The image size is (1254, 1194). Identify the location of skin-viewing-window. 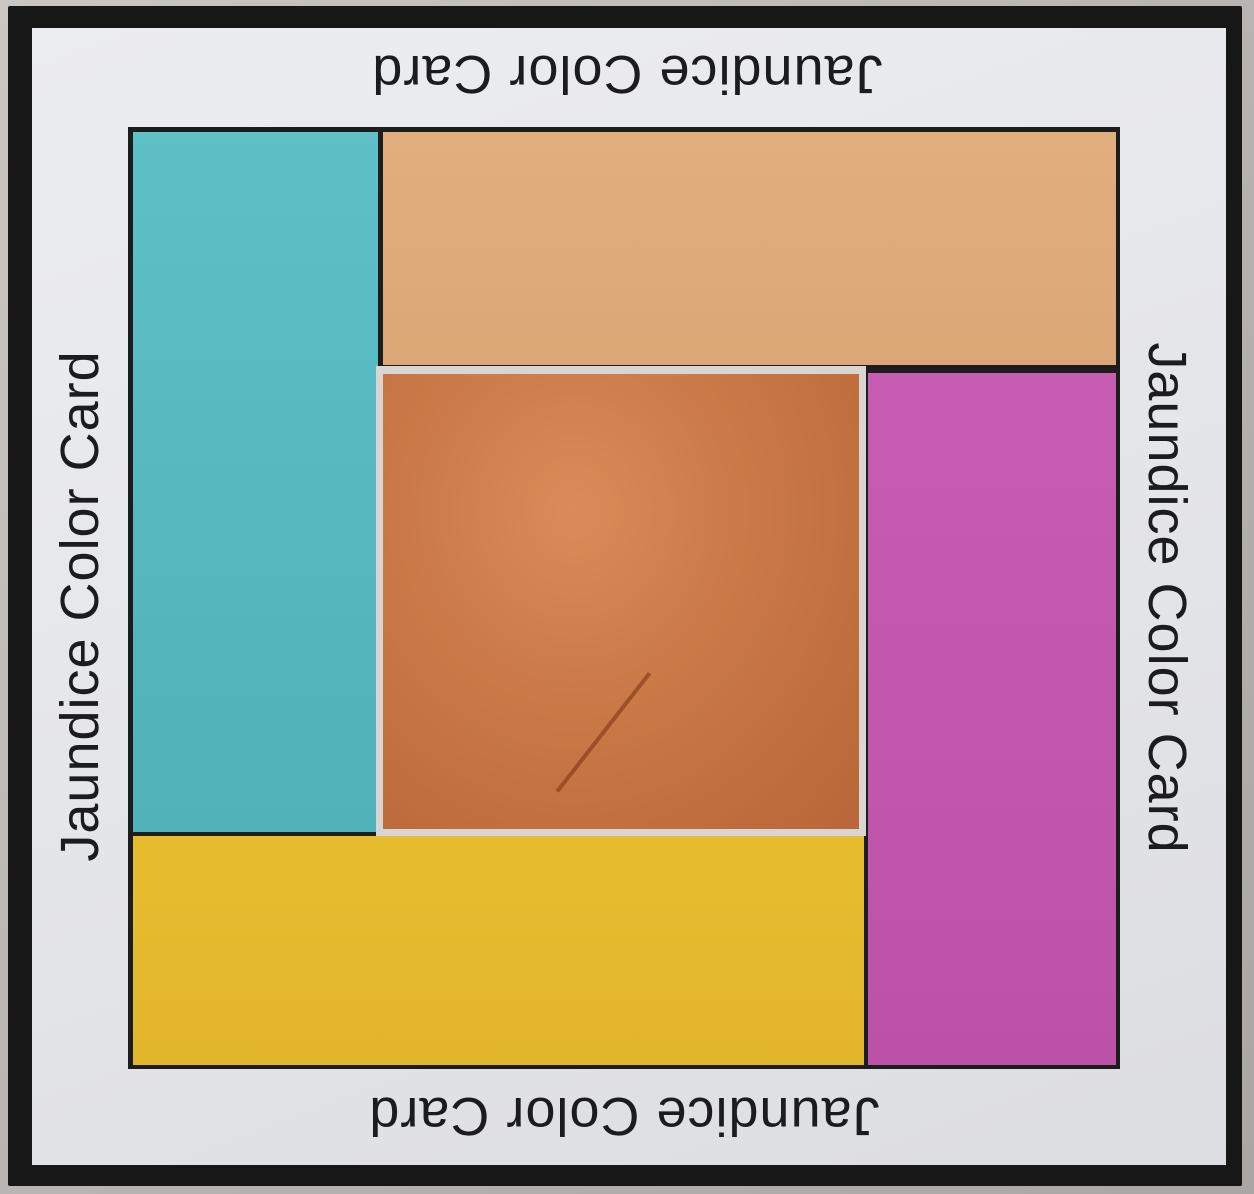
(621, 601).